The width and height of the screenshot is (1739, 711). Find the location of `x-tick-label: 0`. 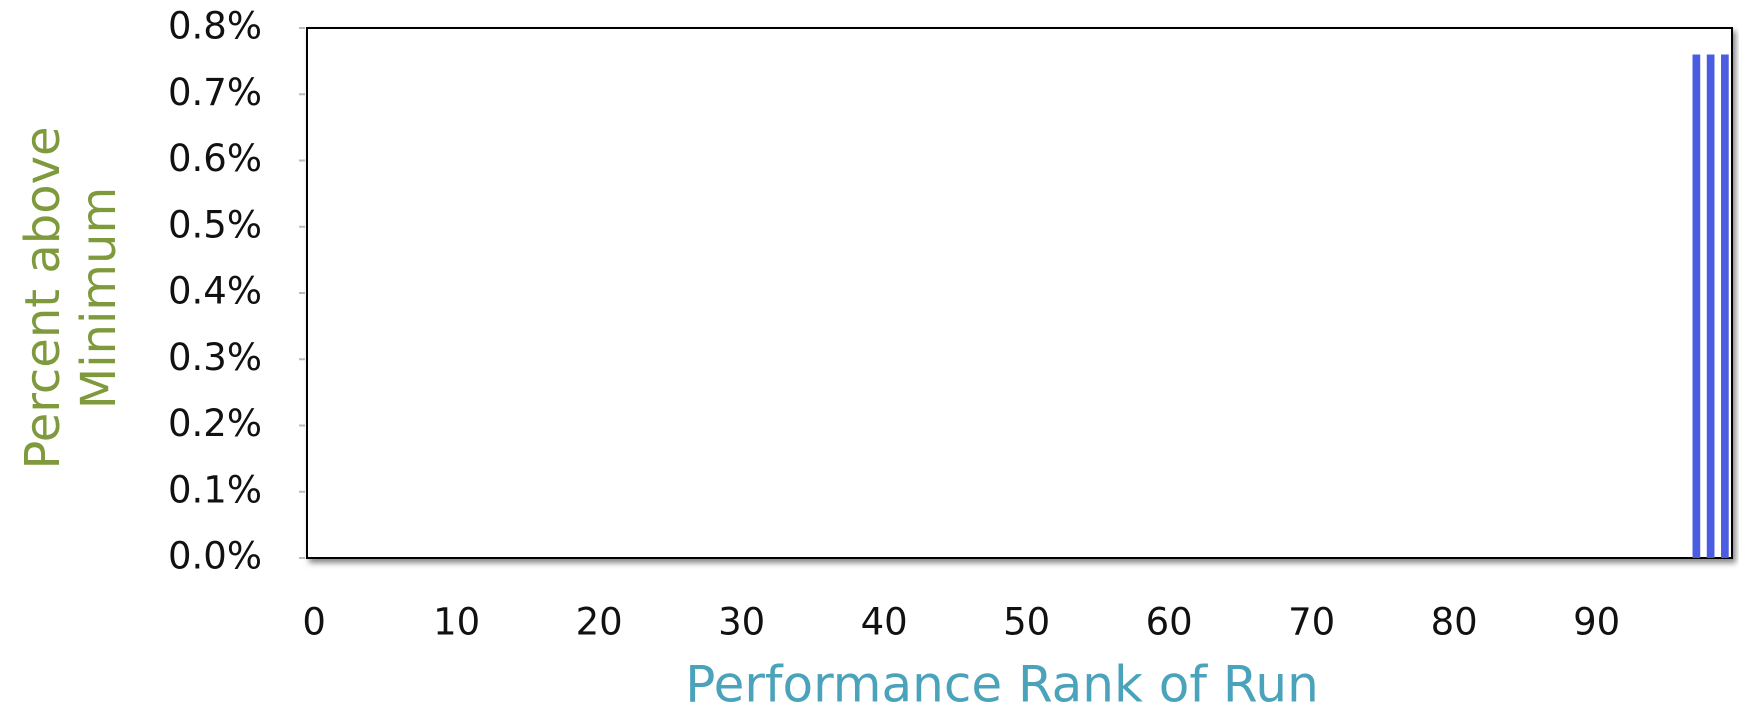

x-tick-label: 0 is located at coordinates (314, 622).